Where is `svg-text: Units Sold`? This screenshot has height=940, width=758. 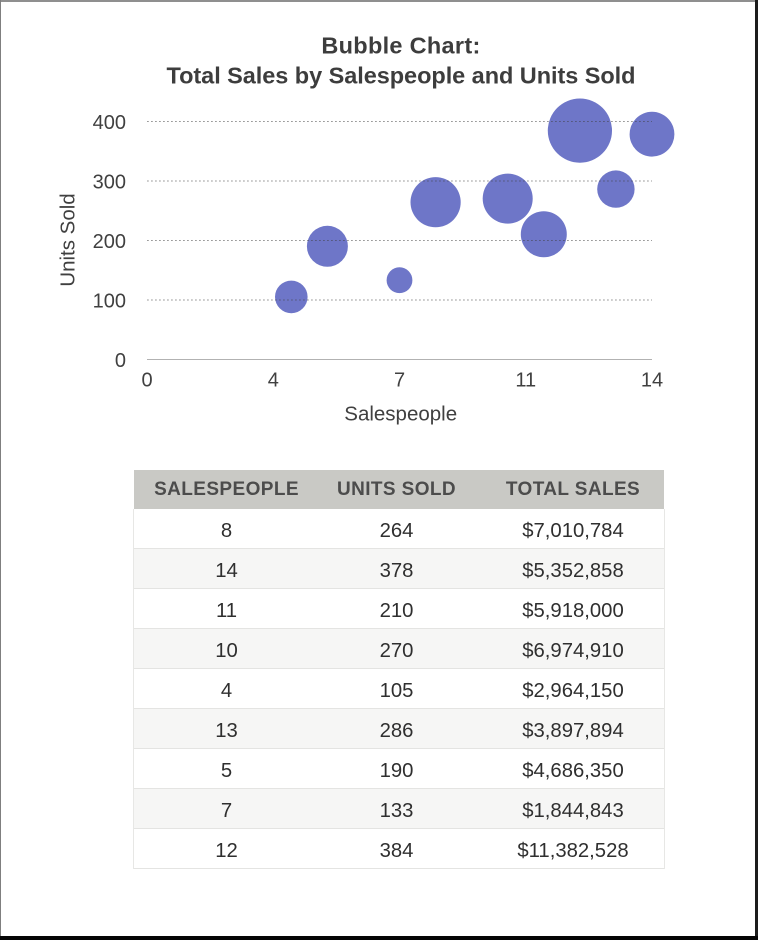 svg-text: Units Sold is located at coordinates (68, 239).